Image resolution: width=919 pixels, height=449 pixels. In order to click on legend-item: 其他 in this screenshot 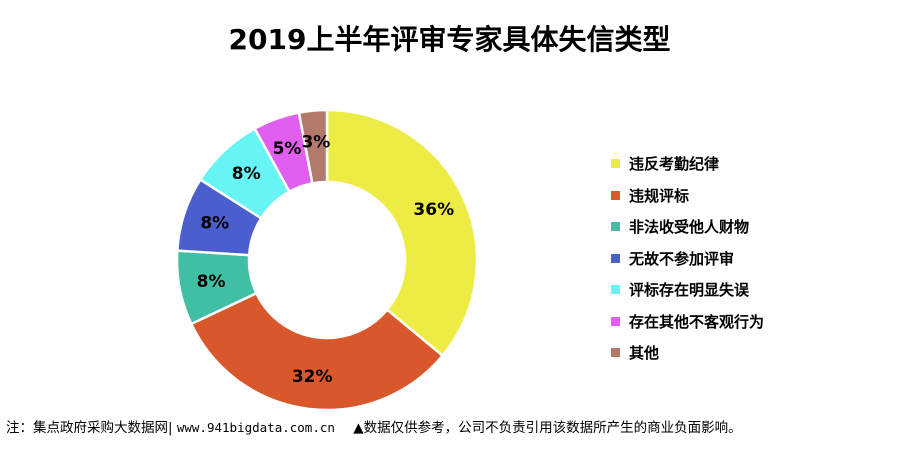, I will do `click(687, 353)`.